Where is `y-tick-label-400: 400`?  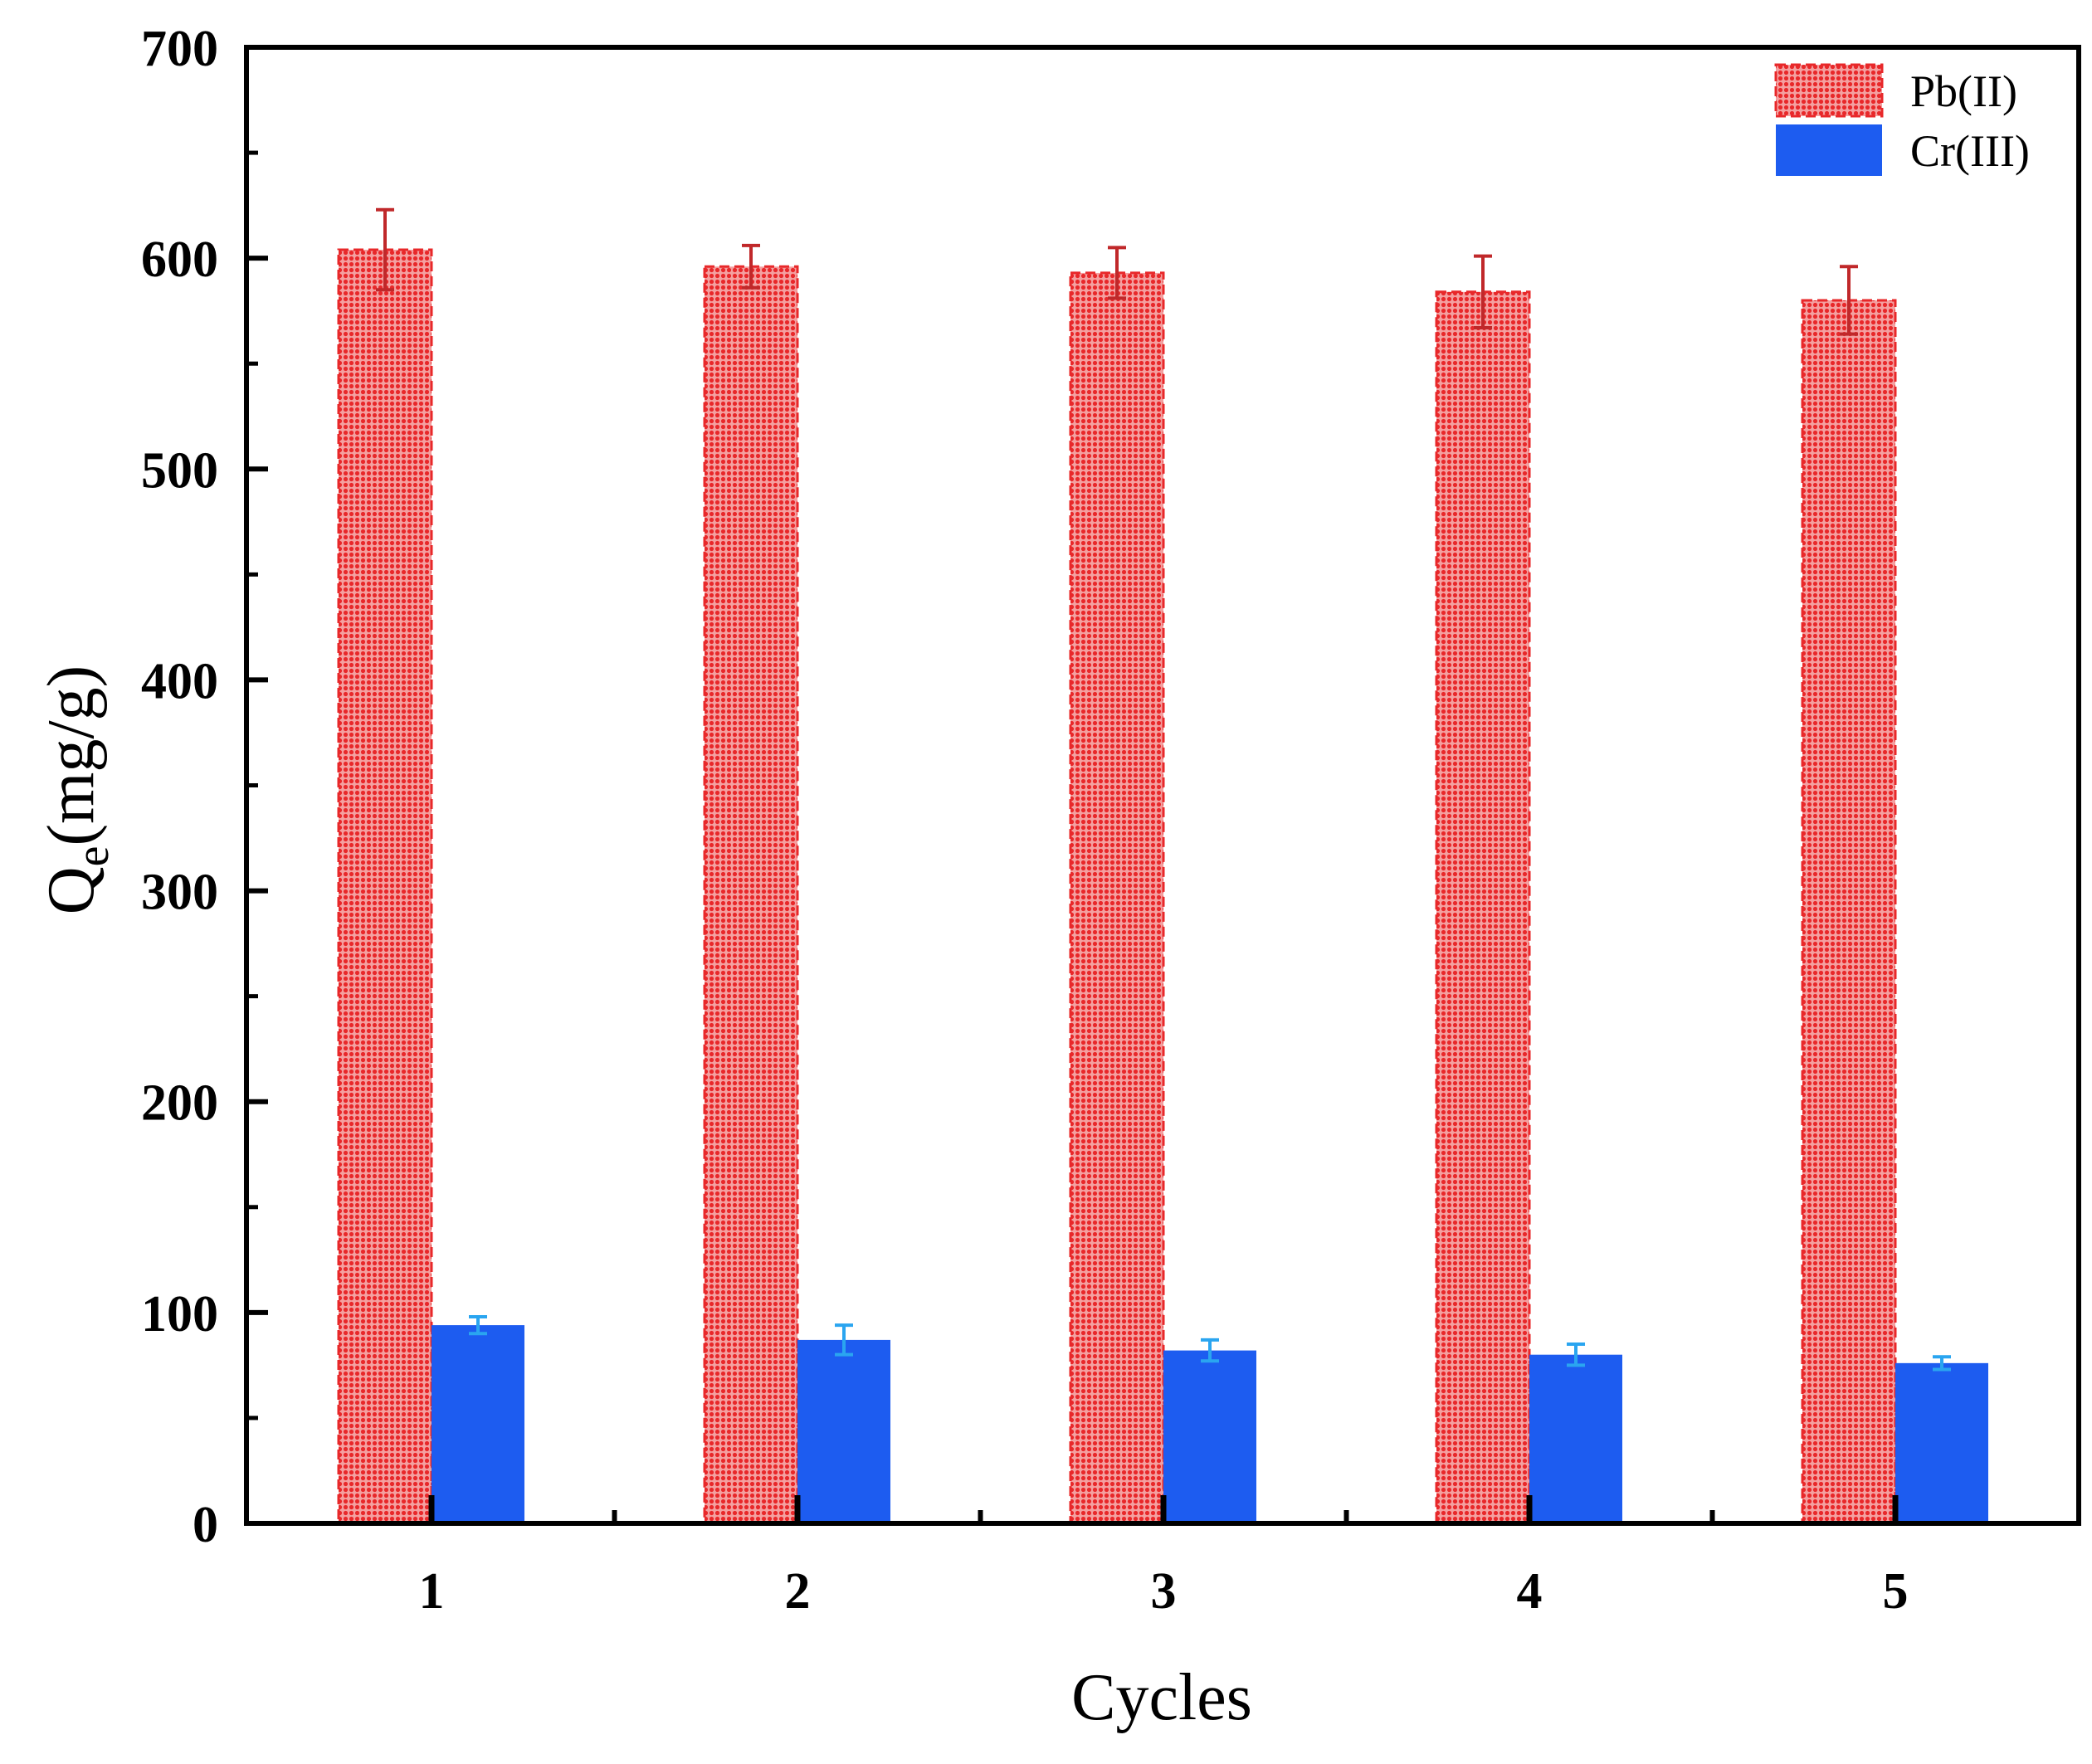
y-tick-label-400: 400 is located at coordinates (179, 681).